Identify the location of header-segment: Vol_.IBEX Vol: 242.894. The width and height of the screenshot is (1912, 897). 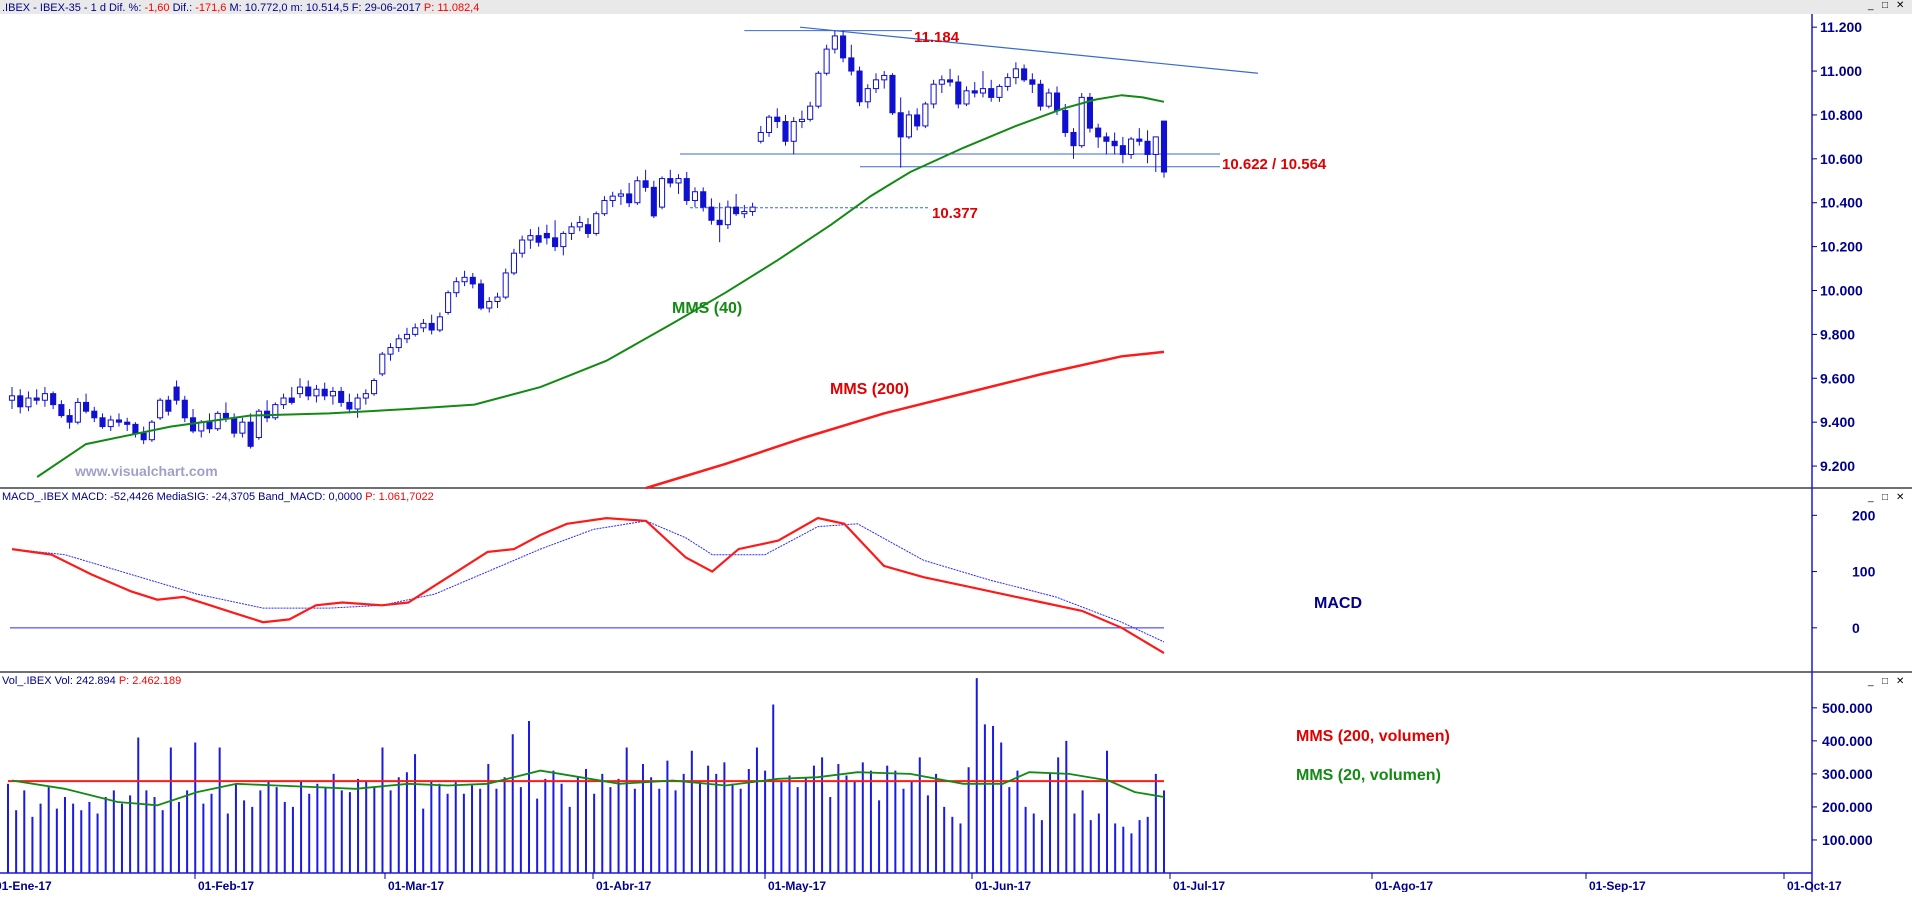
(60, 681).